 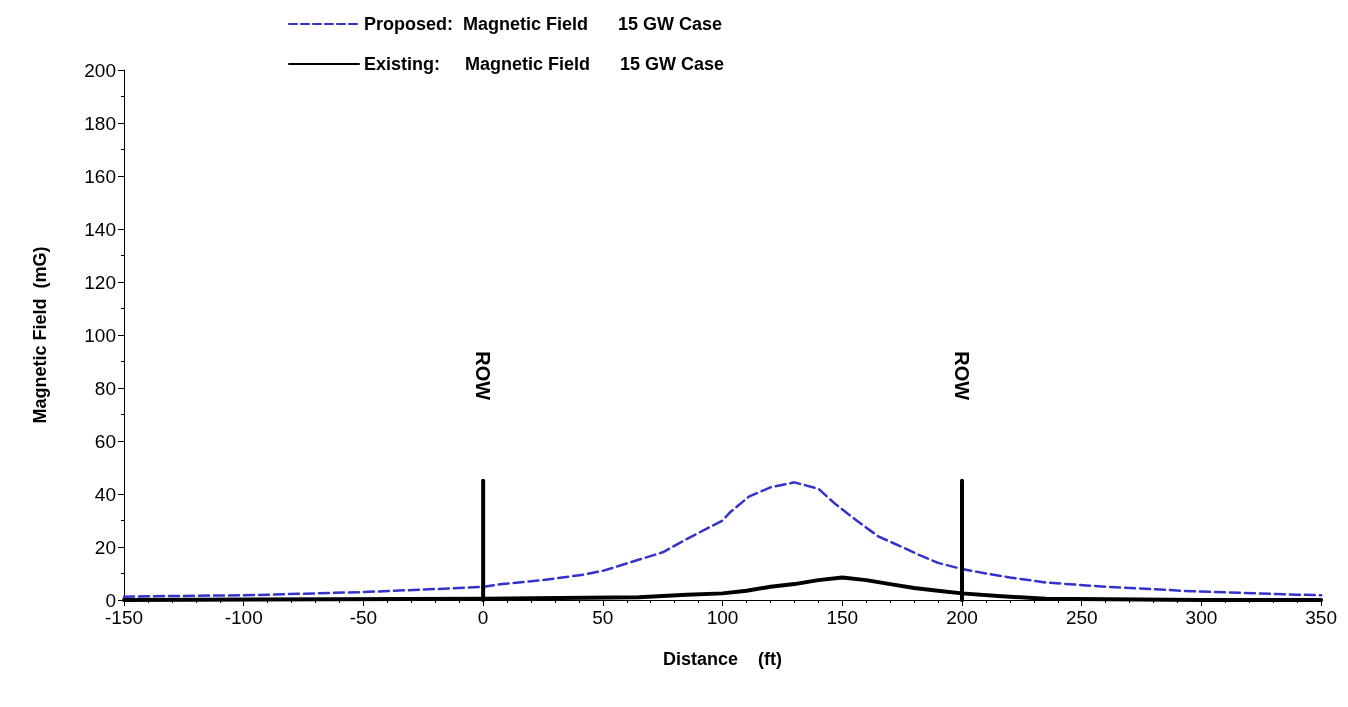 I want to click on x-tick-label: 200, so click(x=962, y=617).